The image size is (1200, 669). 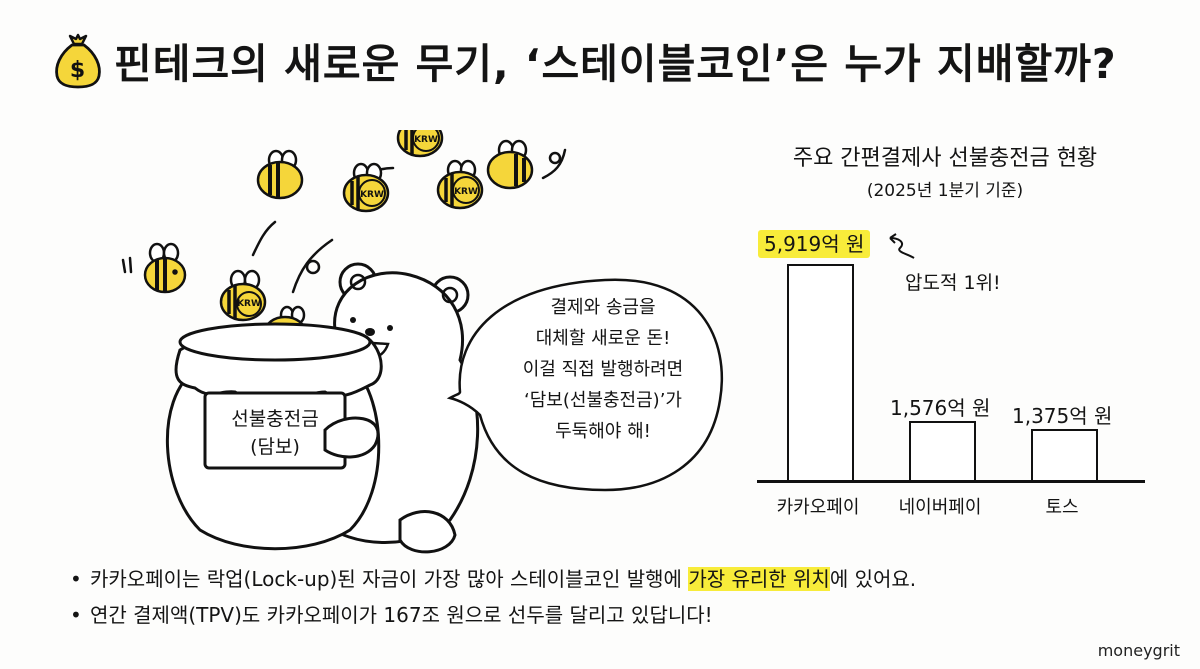 What do you see at coordinates (603, 338) in the screenshot?
I see `bubble-line: 대체할 새로운 돈!` at bounding box center [603, 338].